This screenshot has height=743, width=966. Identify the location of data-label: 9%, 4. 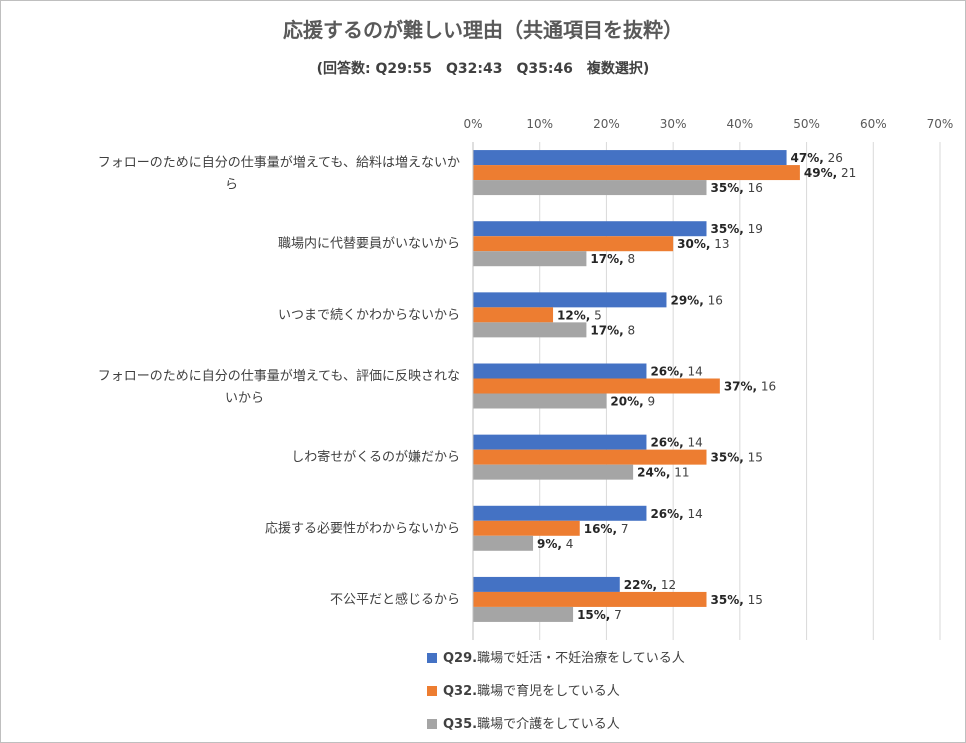
(555, 544).